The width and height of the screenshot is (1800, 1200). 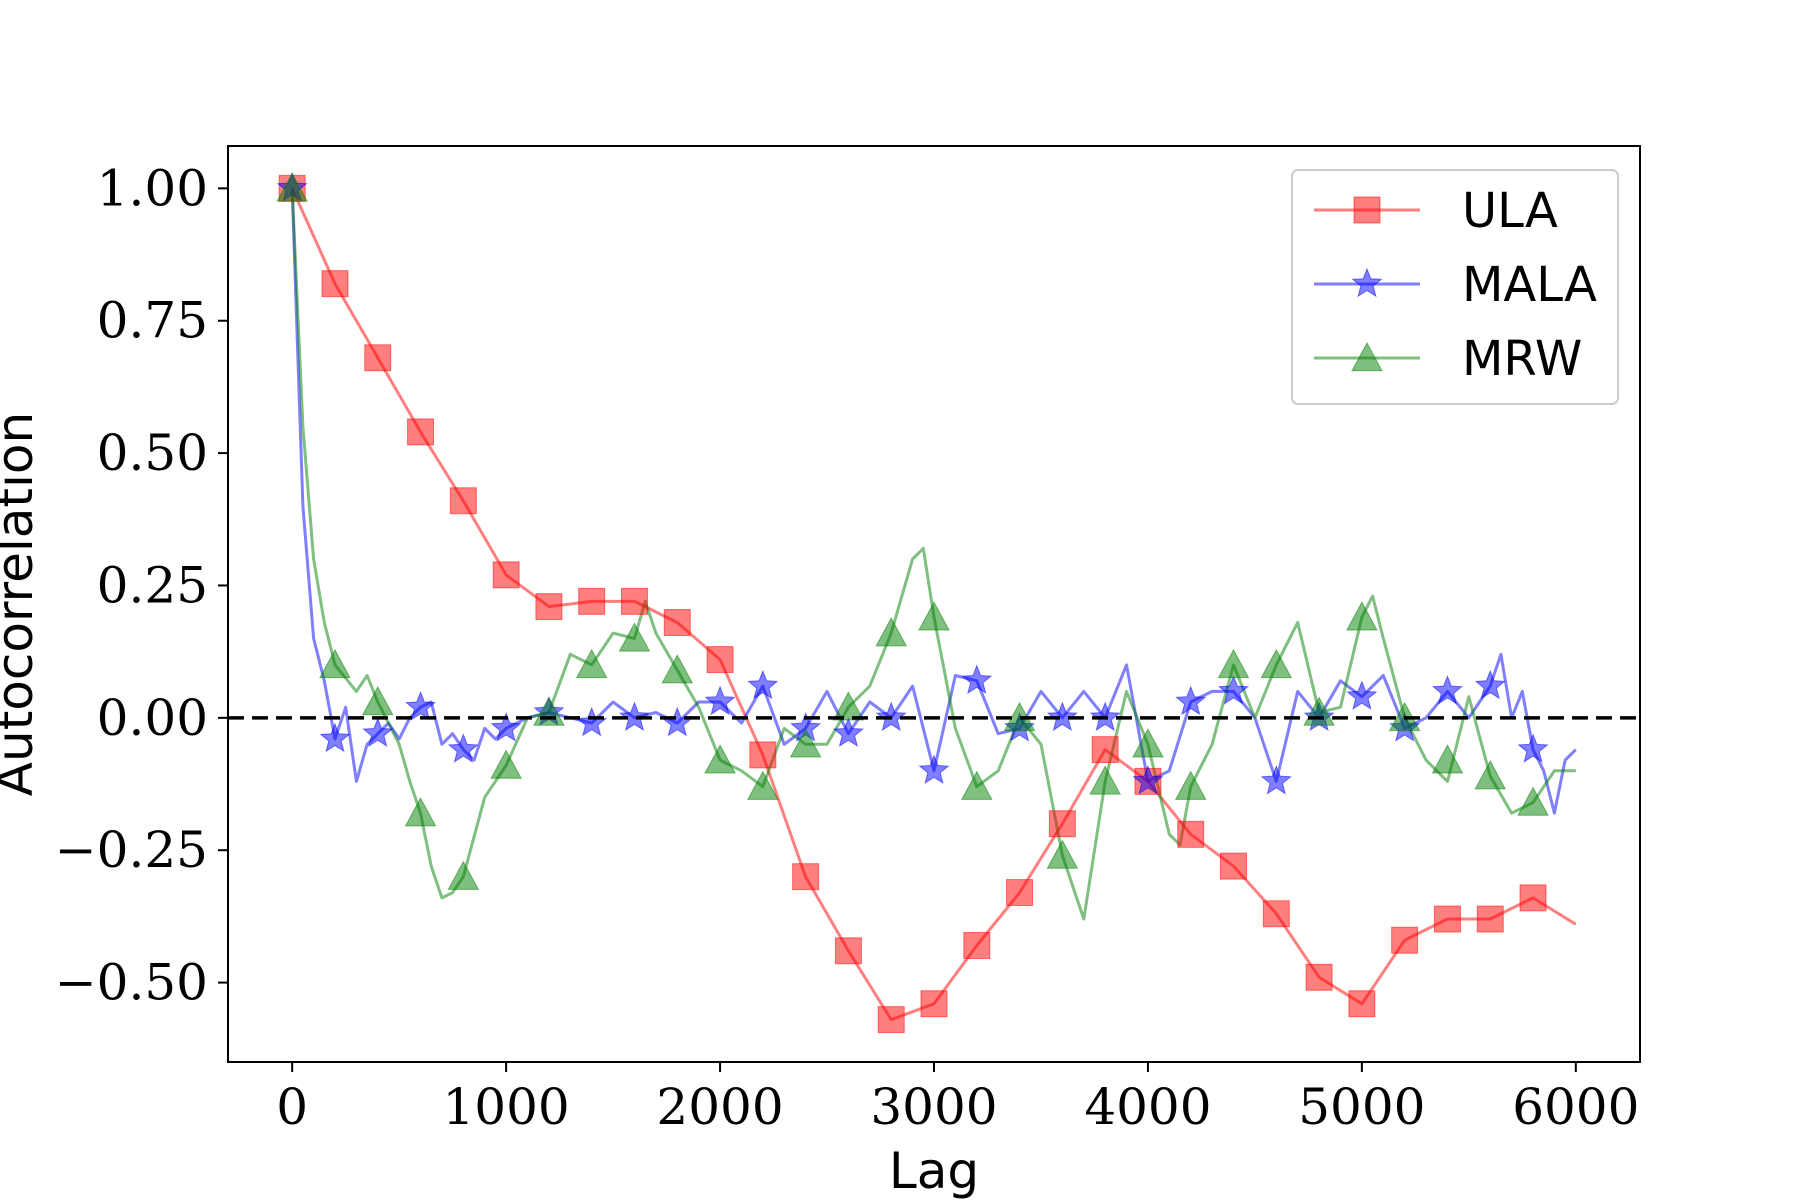 I want to click on y-tick-label: −0.25, so click(x=131, y=850).